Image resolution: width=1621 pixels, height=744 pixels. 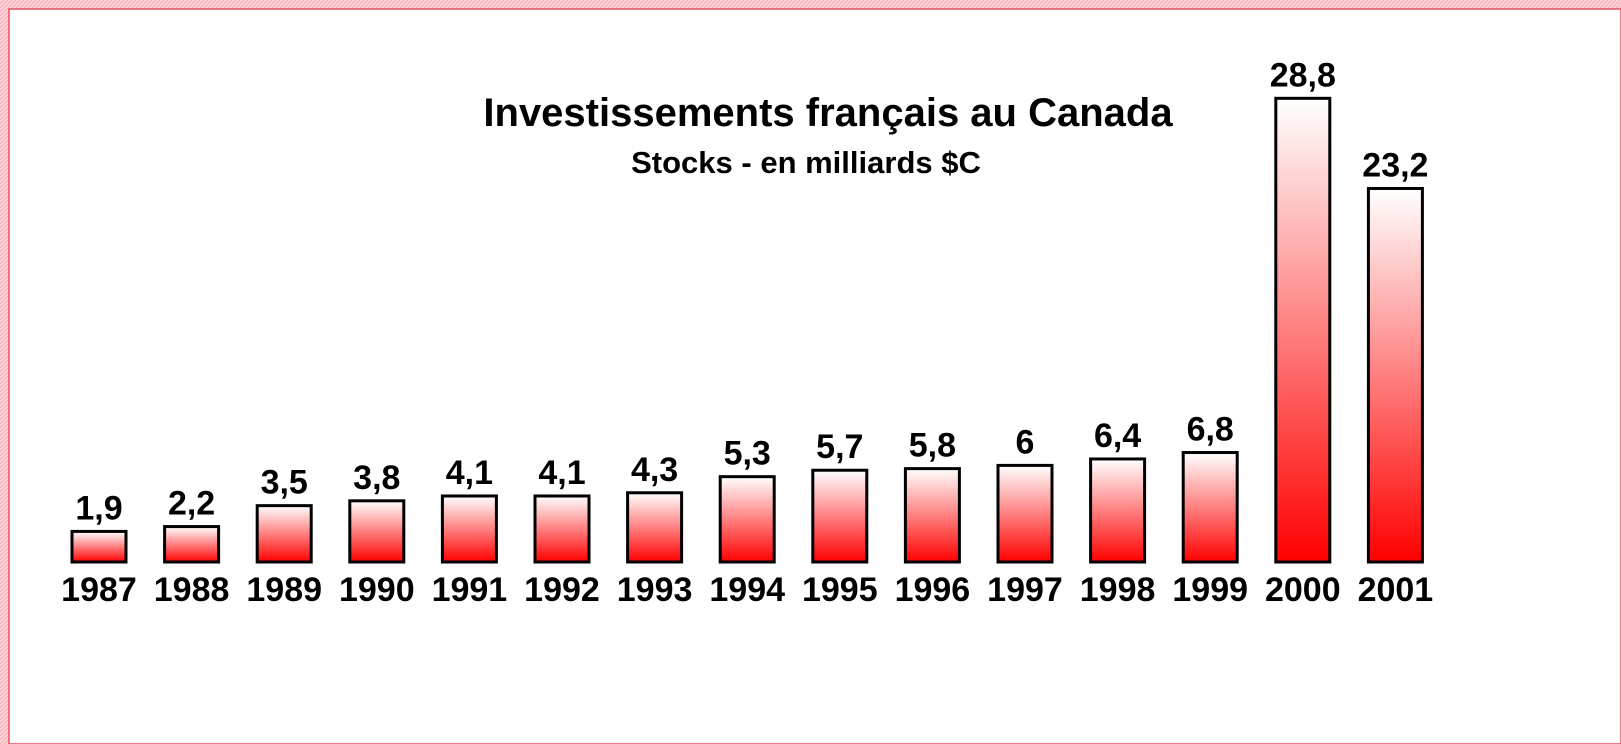 What do you see at coordinates (932, 446) in the screenshot?
I see `value-label: 5,8` at bounding box center [932, 446].